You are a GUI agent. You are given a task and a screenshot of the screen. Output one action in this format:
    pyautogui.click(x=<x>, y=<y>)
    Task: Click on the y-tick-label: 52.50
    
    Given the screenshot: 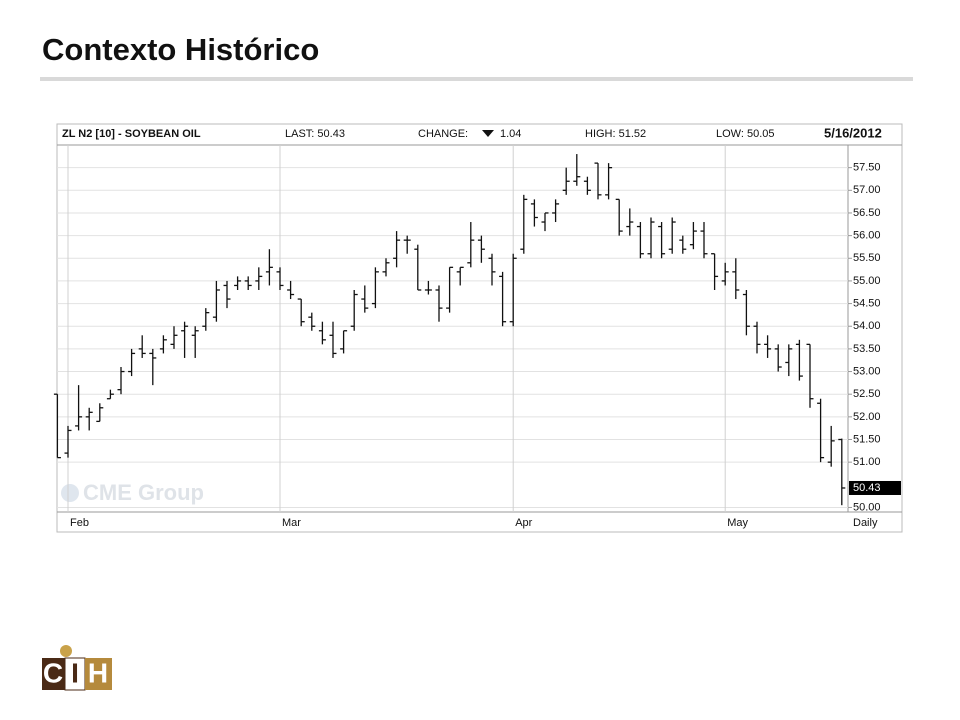 What is the action you would take?
    pyautogui.click(x=867, y=394)
    